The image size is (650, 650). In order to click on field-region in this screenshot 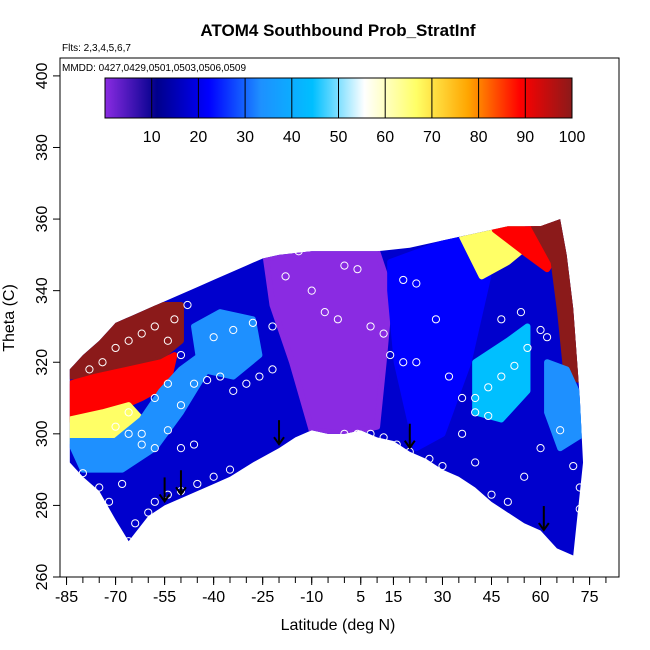, I will do `click(564, 405)`.